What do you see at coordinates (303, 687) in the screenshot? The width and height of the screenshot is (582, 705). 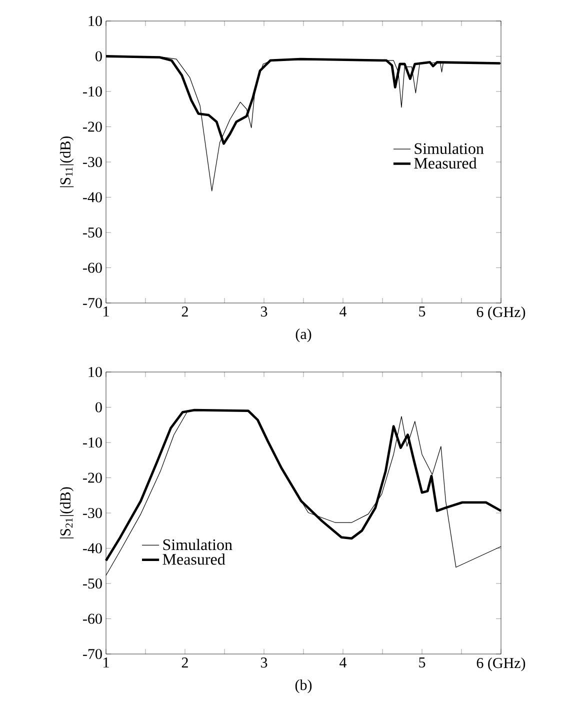 I see `text: (b)` at bounding box center [303, 687].